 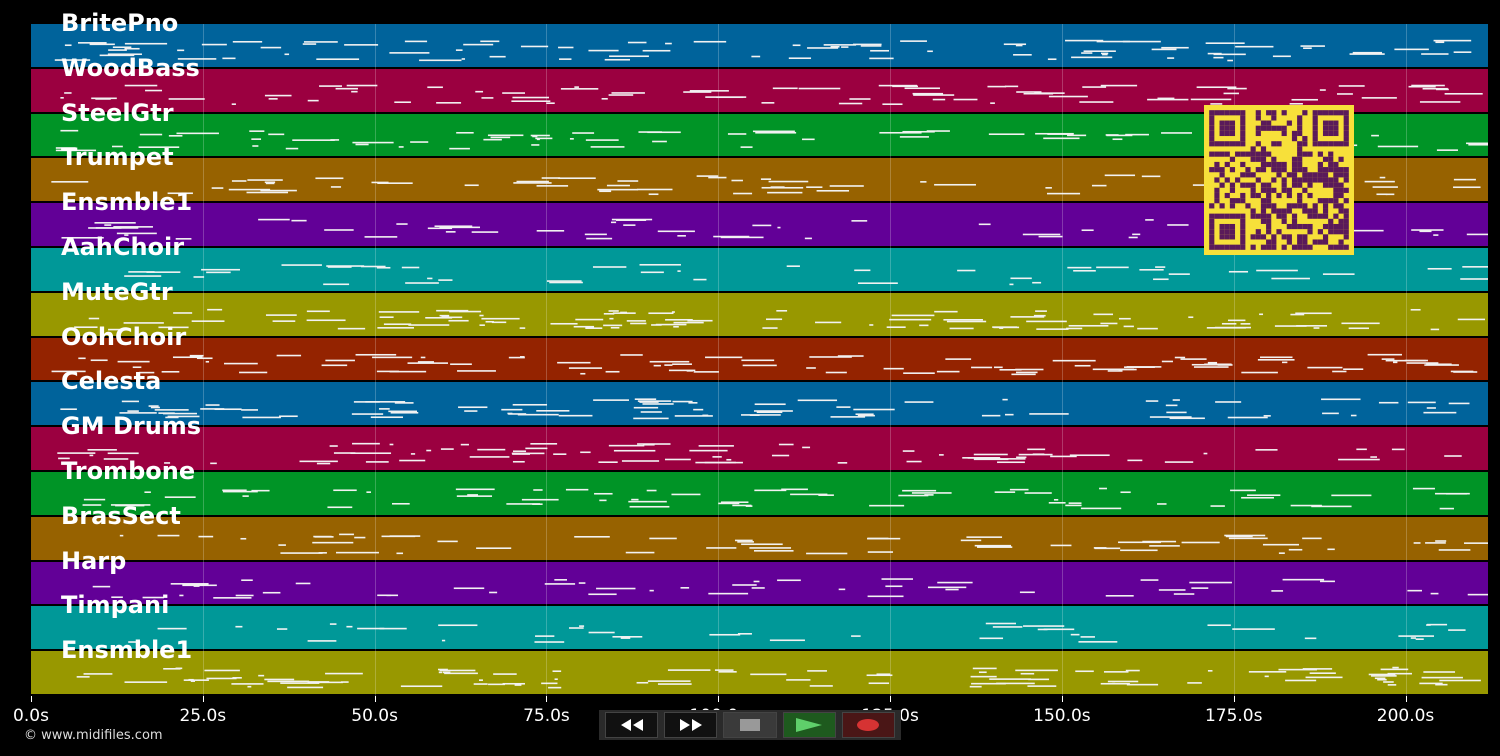 I want to click on record-icon, so click(x=868, y=725).